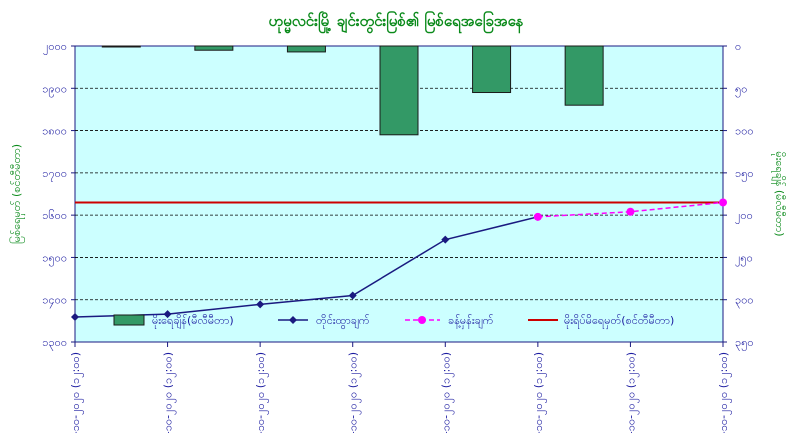 The height and width of the screenshot is (433, 793). Describe the element at coordinates (54, 174) in the screenshot. I see `y-left-tick-label: ၁၇၀၀` at that location.